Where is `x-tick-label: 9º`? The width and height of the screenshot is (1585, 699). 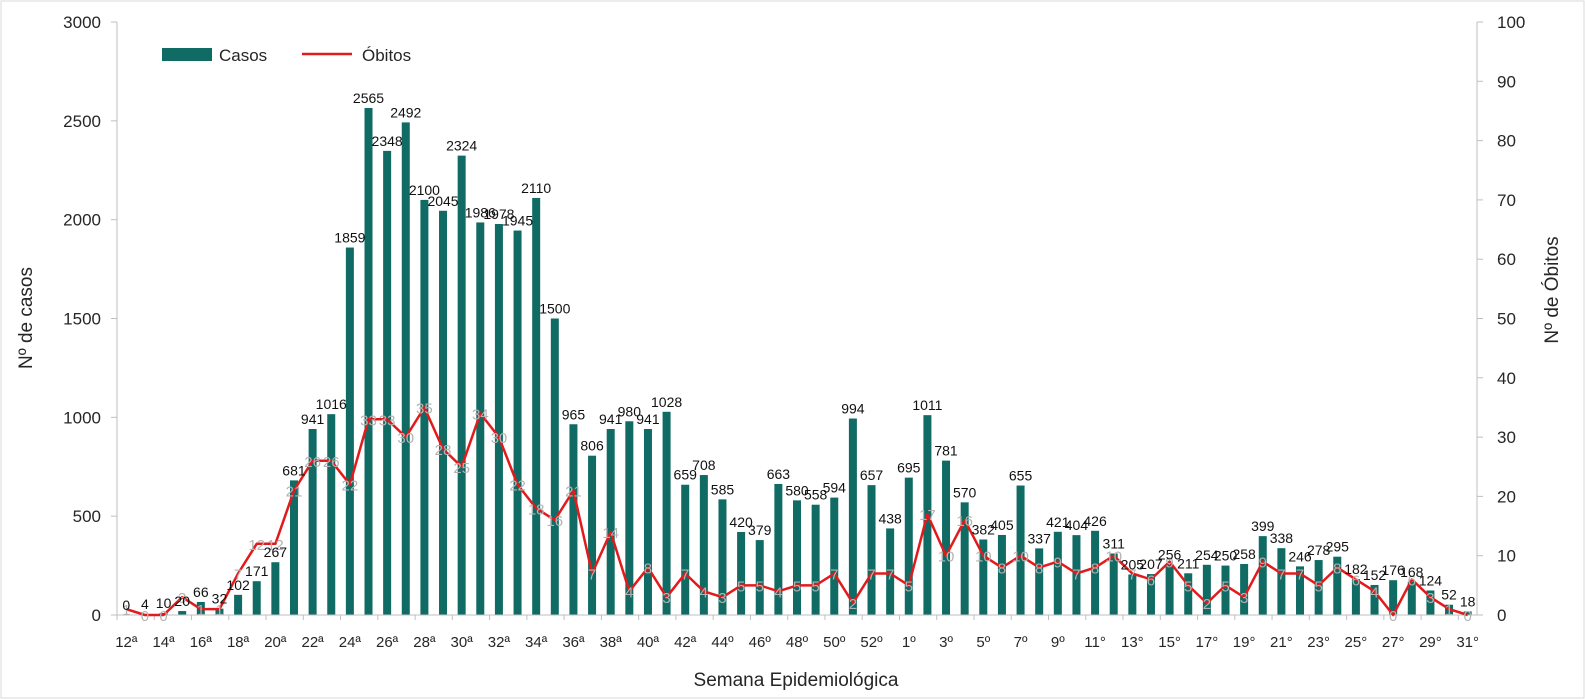 x-tick-label: 9º is located at coordinates (1058, 642).